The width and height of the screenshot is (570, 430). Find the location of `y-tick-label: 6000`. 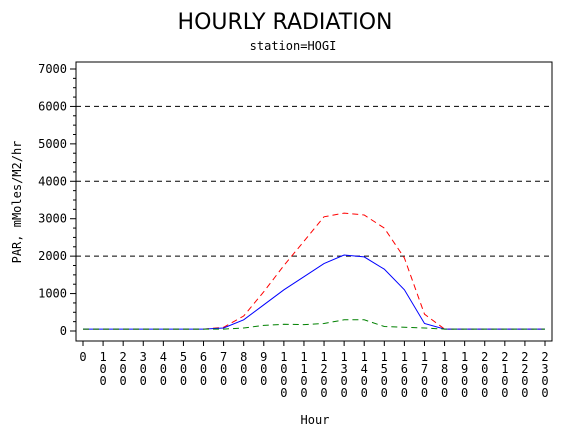

y-tick-label: 6000 is located at coordinates (52, 106).